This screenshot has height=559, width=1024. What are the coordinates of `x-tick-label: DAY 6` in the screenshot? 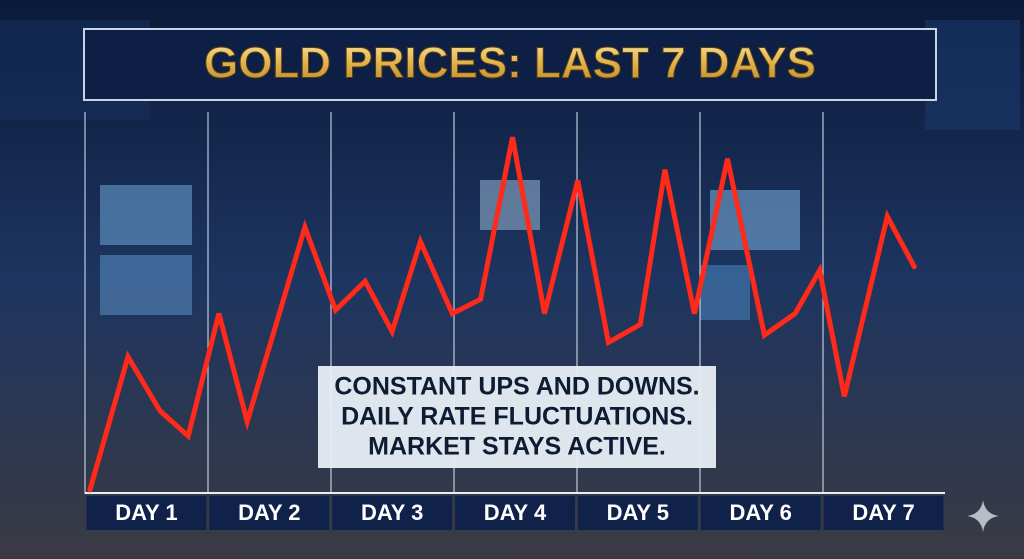 It's located at (761, 512).